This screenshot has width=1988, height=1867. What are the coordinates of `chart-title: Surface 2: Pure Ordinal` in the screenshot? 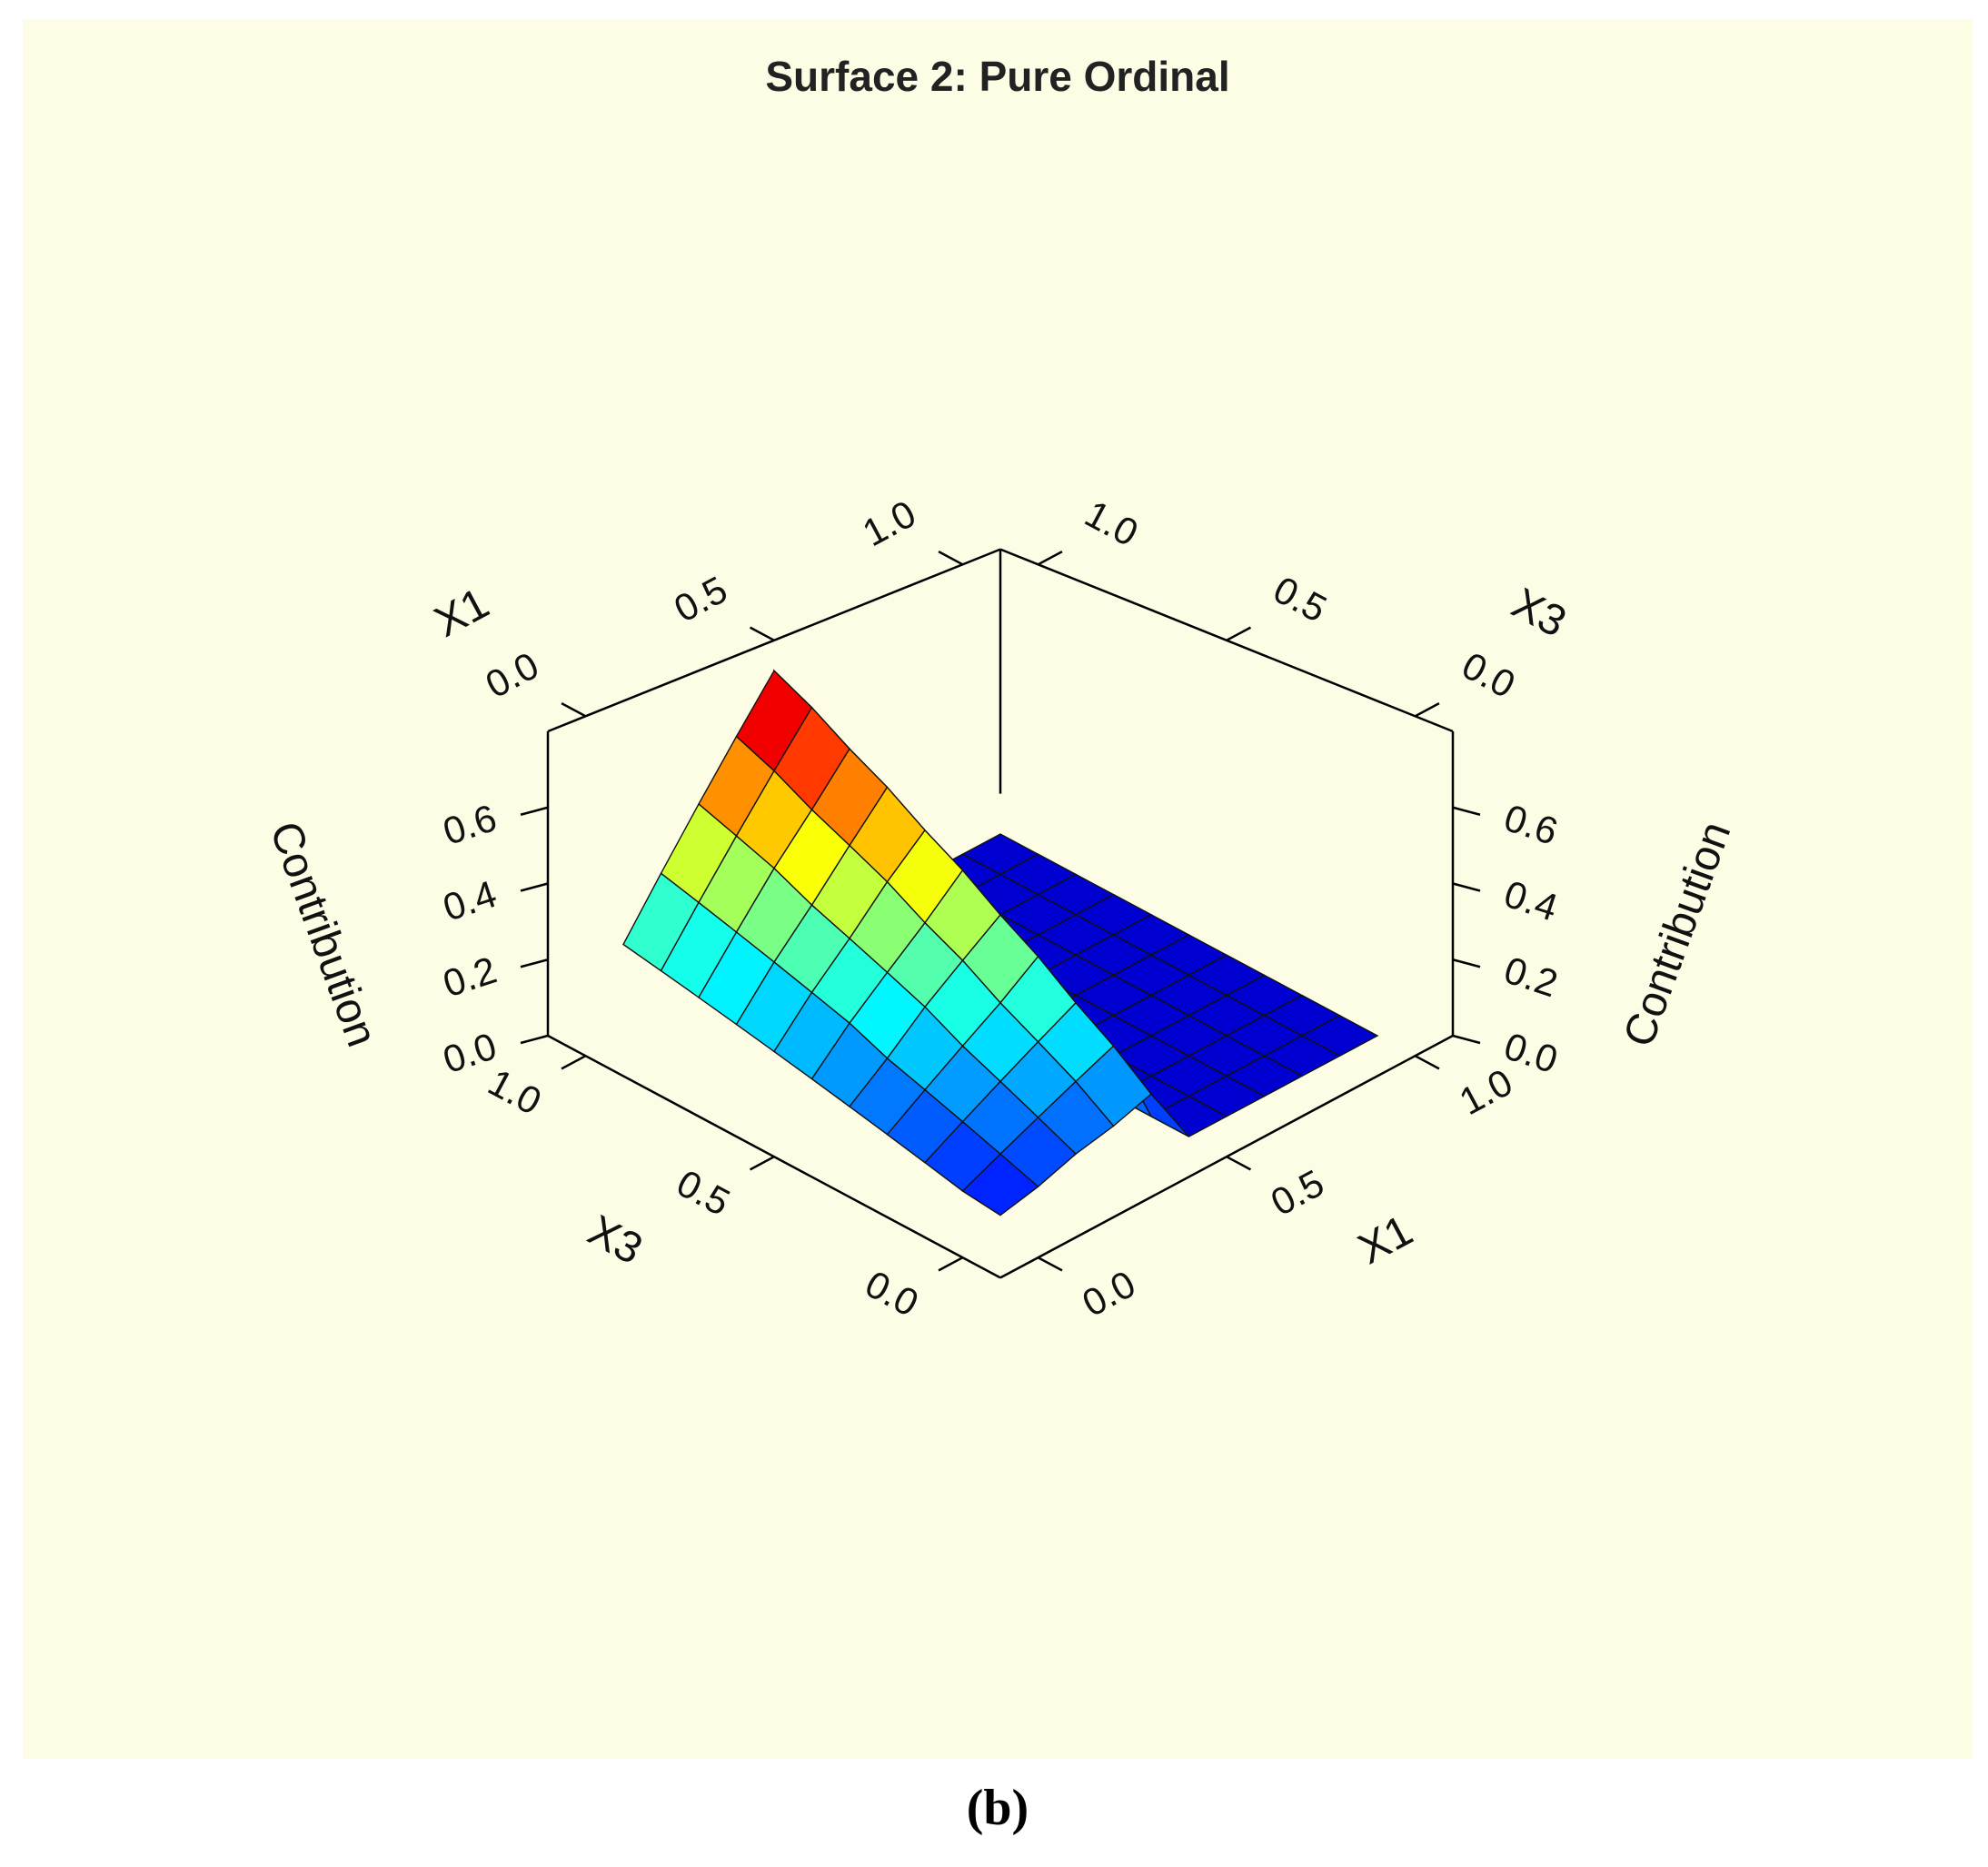 It's located at (997, 76).